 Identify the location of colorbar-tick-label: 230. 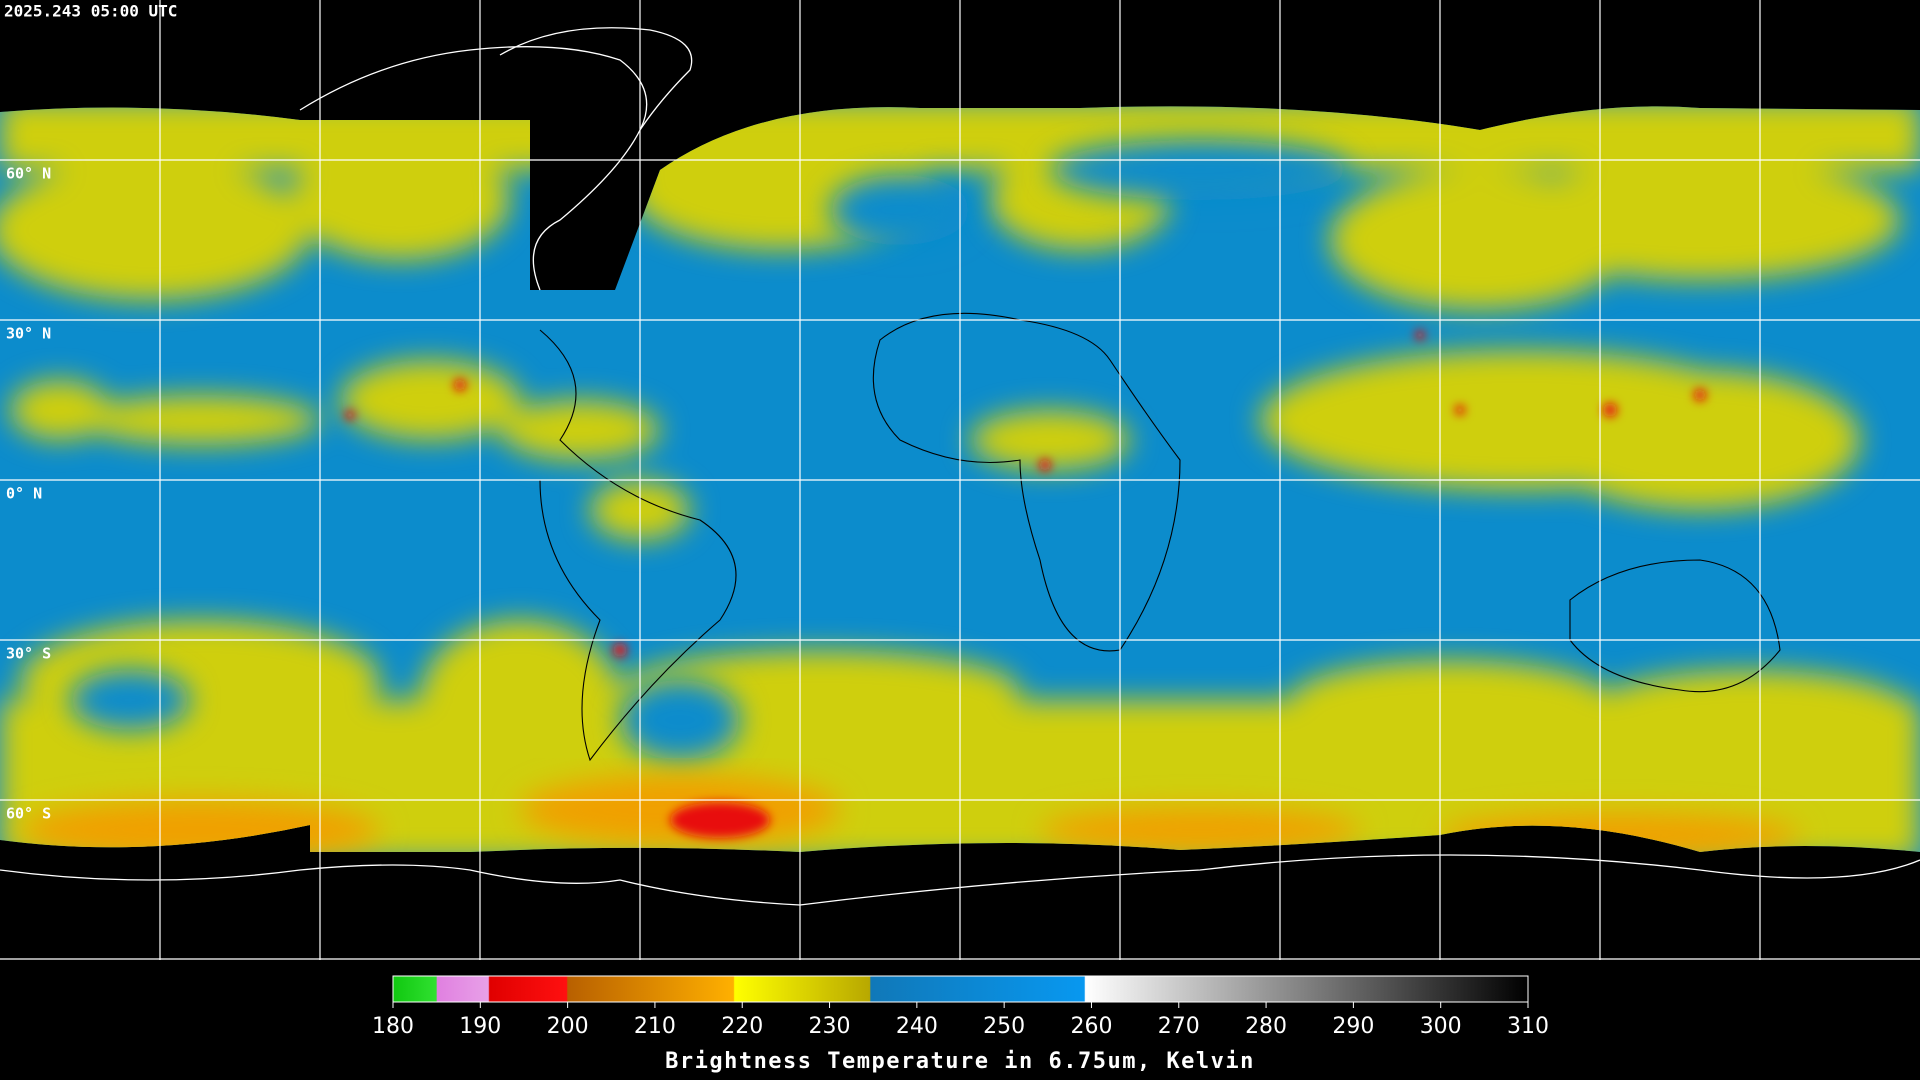
(830, 1026).